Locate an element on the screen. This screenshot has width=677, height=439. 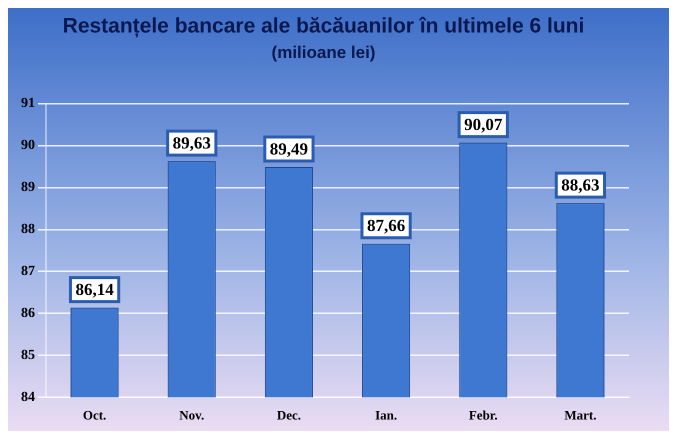
x-tick-label: Ian. is located at coordinates (386, 415).